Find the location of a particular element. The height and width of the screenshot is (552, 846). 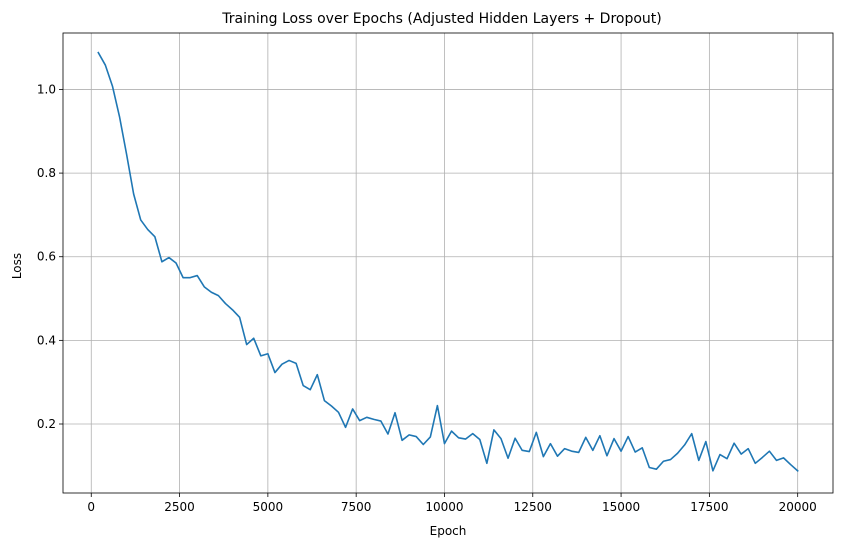

x-tick-label: 2500 is located at coordinates (179, 507).